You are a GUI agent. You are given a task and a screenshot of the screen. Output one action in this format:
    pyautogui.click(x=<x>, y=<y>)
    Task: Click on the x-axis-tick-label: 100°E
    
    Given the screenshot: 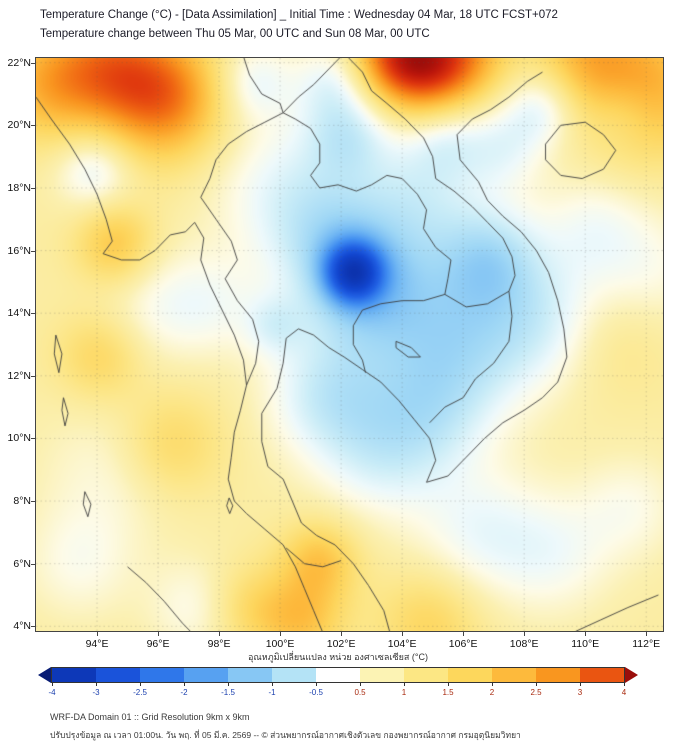 What is the action you would take?
    pyautogui.click(x=280, y=644)
    